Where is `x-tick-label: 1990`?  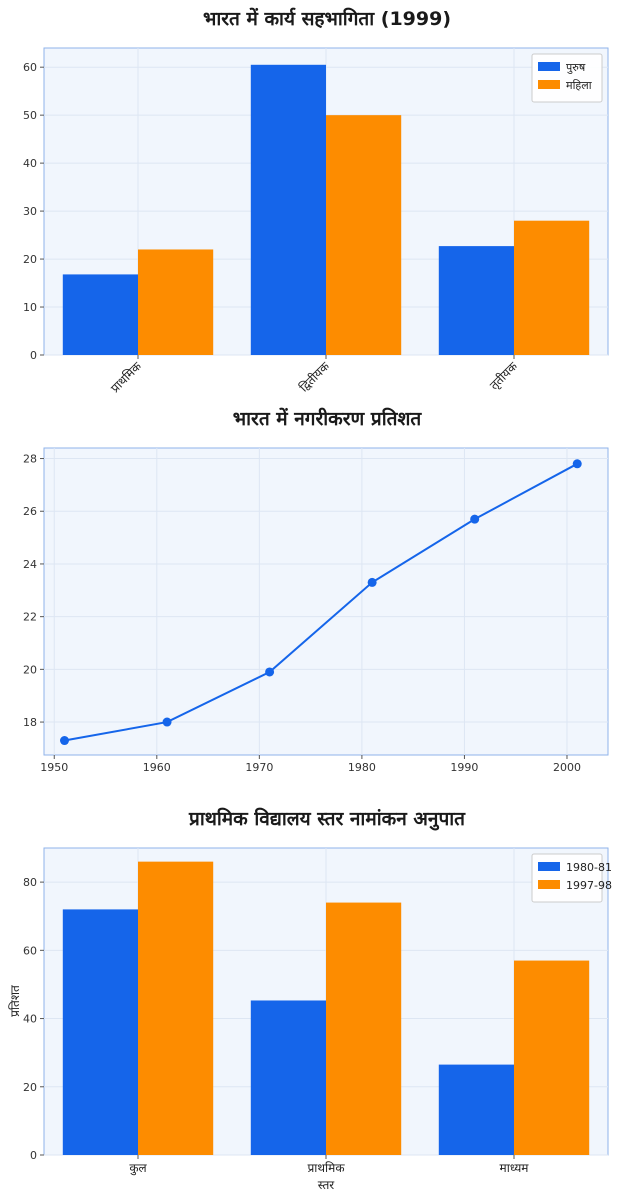
x-tick-label: 1990 is located at coordinates (464, 767).